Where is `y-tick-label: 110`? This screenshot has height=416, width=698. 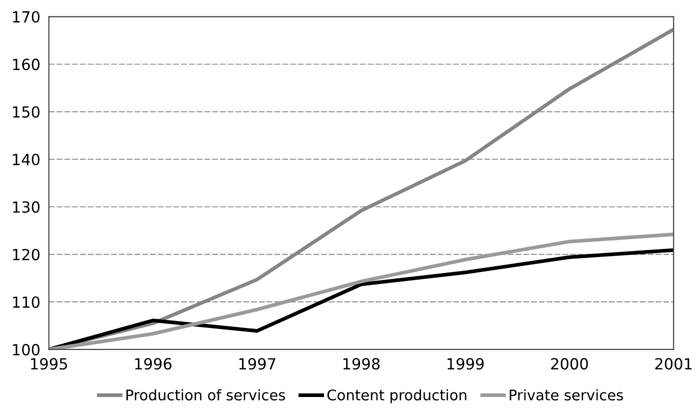 y-tick-label: 110 is located at coordinates (26, 302).